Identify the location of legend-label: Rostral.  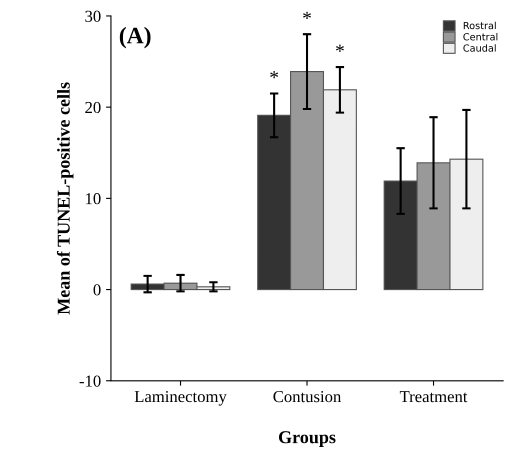
(480, 26).